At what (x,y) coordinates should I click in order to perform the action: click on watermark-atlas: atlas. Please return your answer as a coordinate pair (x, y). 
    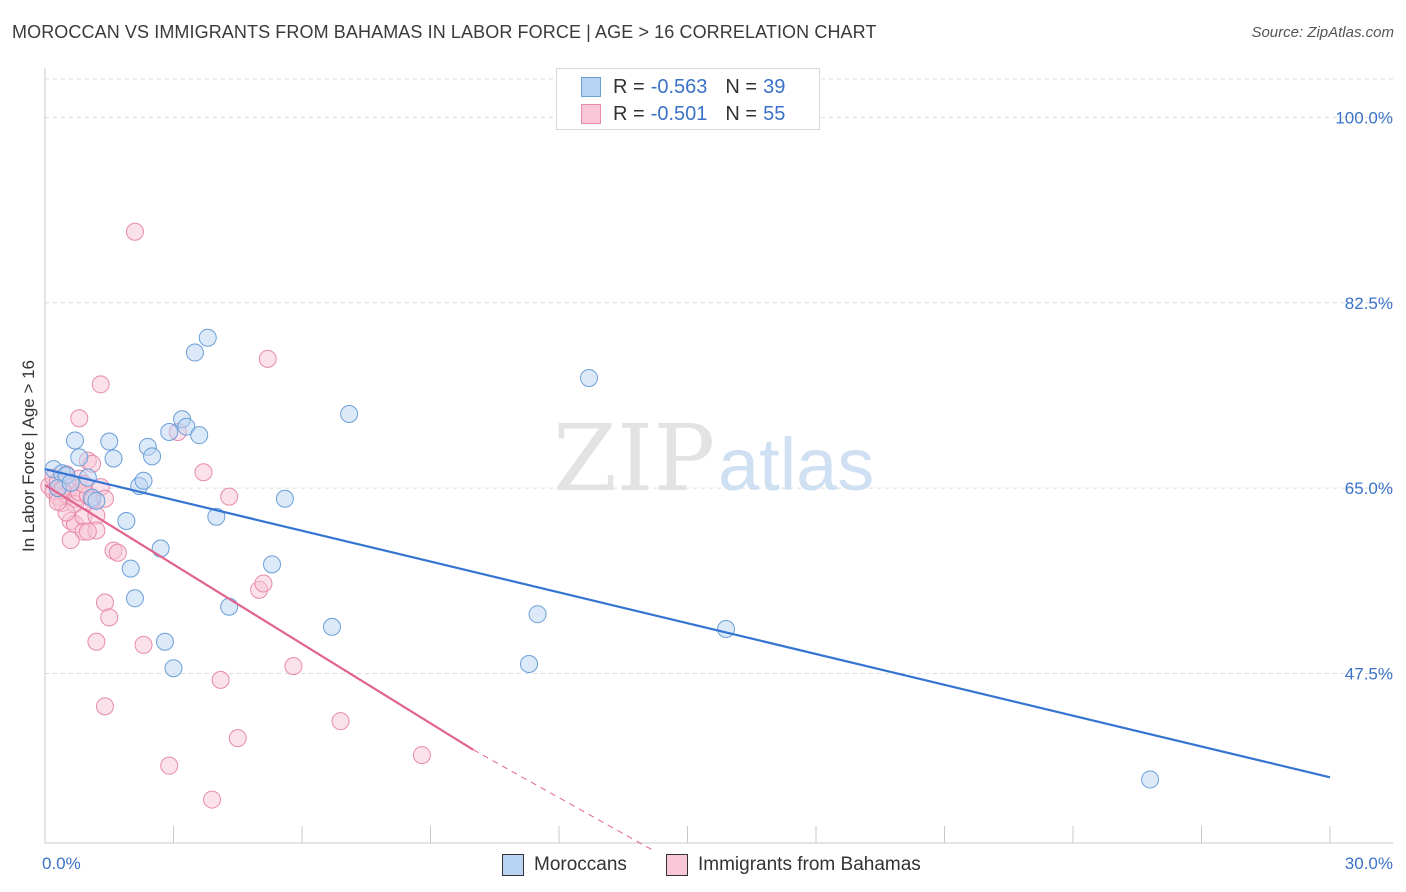
    Looking at the image, I should click on (796, 464).